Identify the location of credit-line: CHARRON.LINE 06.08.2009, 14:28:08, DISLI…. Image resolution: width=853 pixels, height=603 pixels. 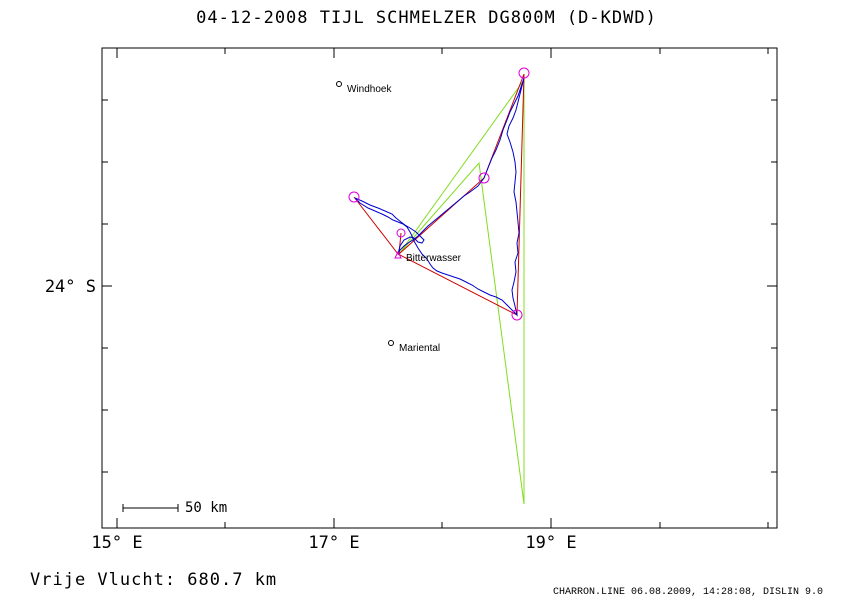
(687, 592).